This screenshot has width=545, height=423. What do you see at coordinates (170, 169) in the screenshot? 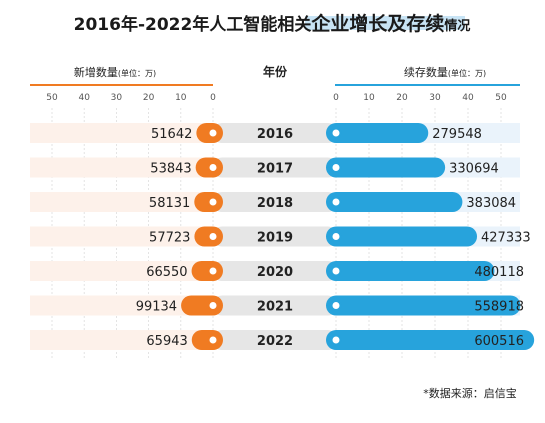
I see `new-count-label: 53843` at bounding box center [170, 169].